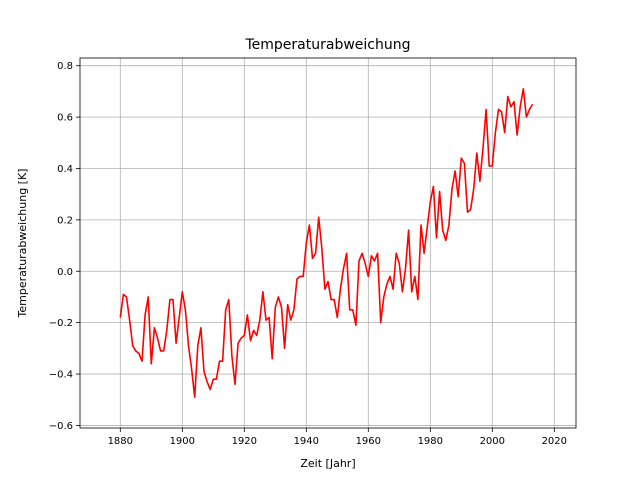 The height and width of the screenshot is (480, 640). What do you see at coordinates (244, 441) in the screenshot?
I see `x-tick-label: 1920` at bounding box center [244, 441].